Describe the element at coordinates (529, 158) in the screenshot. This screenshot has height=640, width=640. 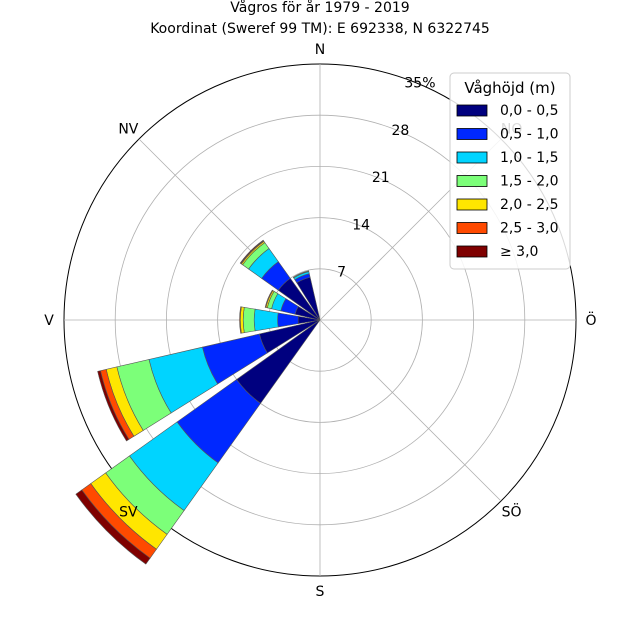
I see `legend-label: 1,0 - 1,5` at that location.